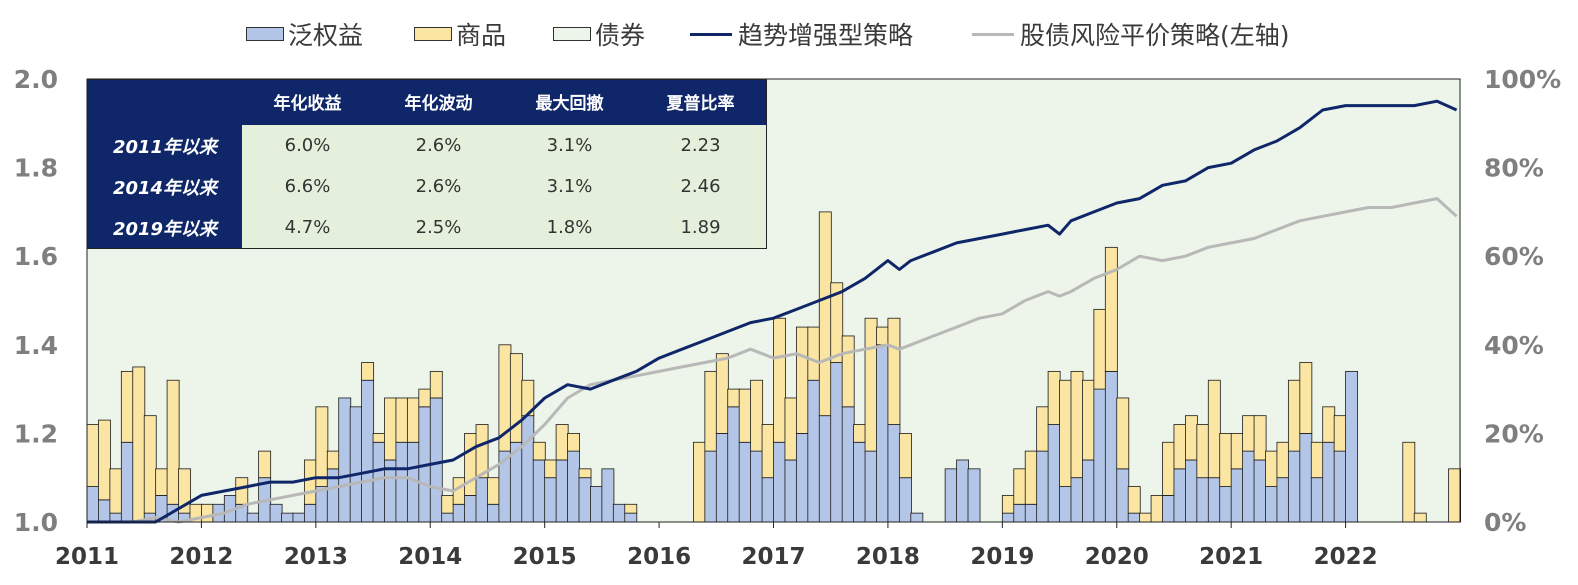 The height and width of the screenshot is (585, 1578). Describe the element at coordinates (430, 557) in the screenshot. I see `x-axis-tick-label: 2014` at that location.